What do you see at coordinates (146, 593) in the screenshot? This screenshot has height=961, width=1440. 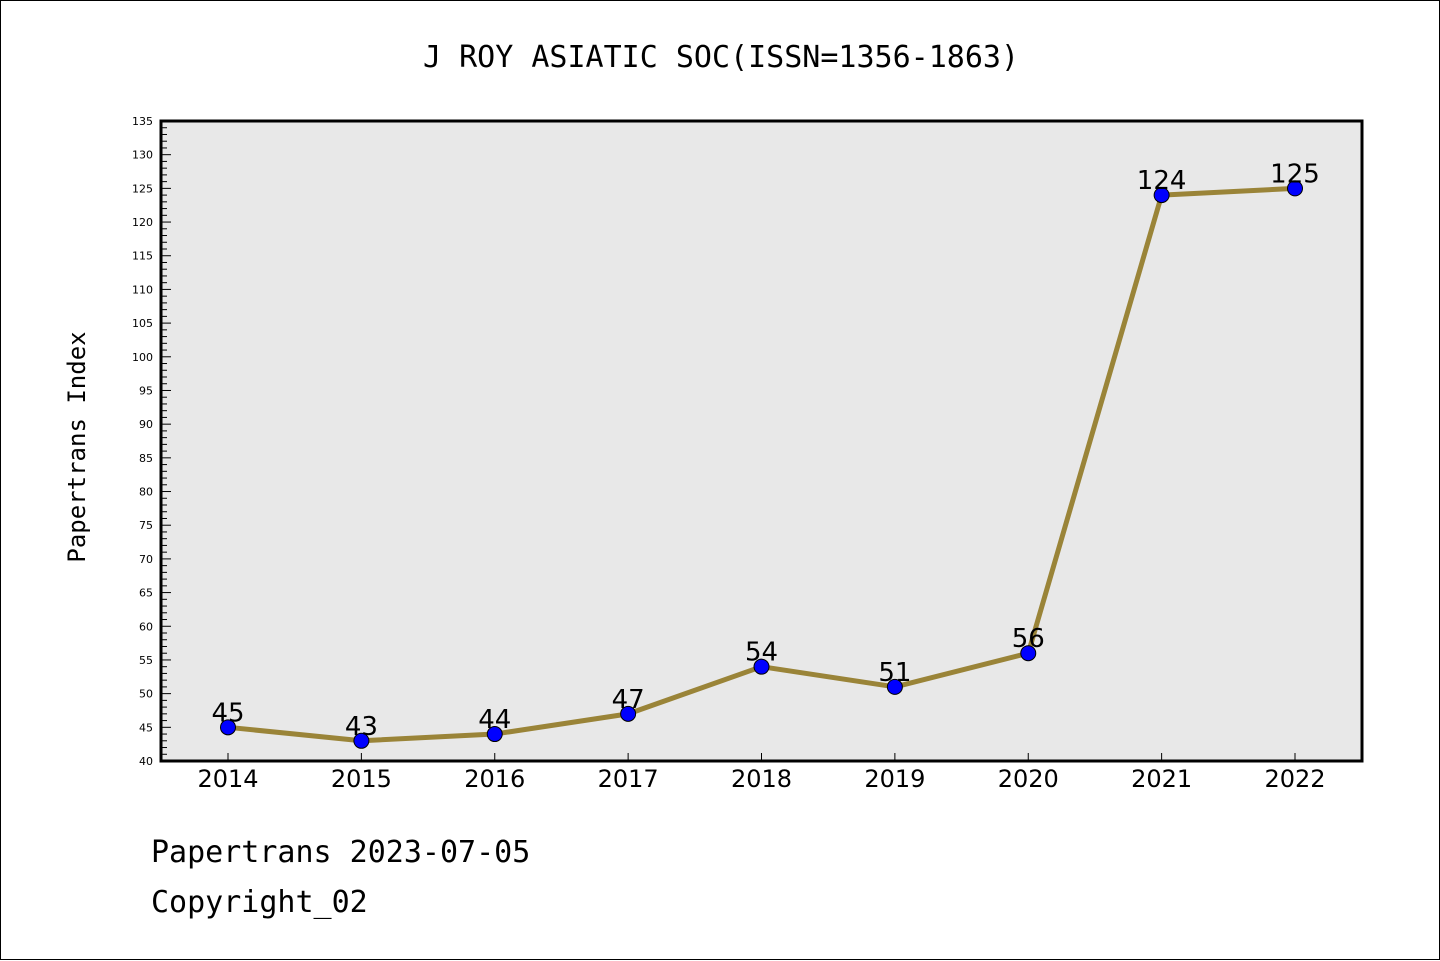 I see `y-tick-label: 65` at bounding box center [146, 593].